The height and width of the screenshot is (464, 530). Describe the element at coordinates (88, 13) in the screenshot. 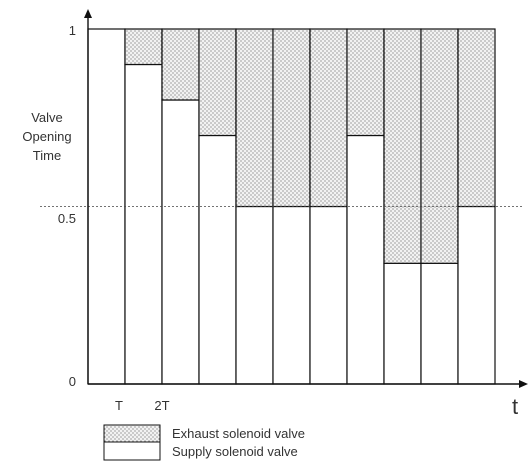

I see `y-axis-arrow` at that location.